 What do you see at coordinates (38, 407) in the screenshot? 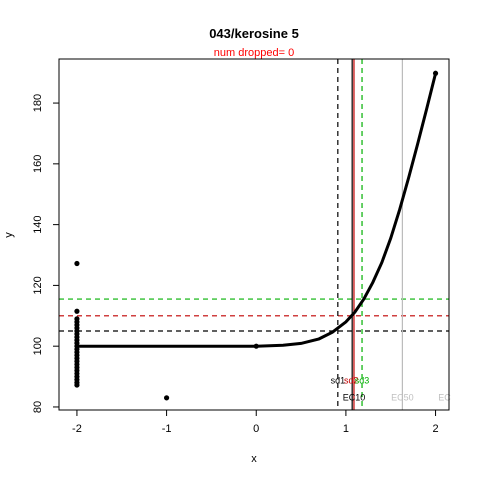
I see `y-tick-label: 80` at bounding box center [38, 407].